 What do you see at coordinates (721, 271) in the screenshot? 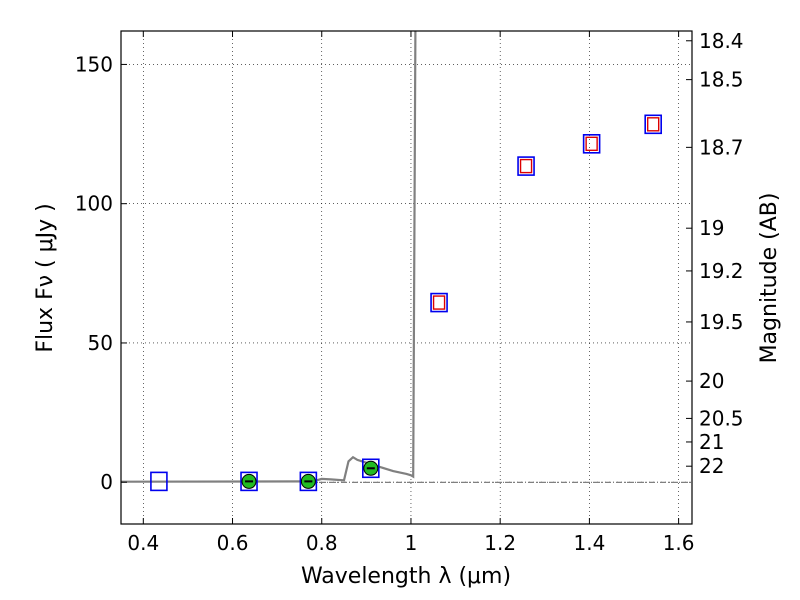
I see `y2-tick-label: 19.2` at bounding box center [721, 271].